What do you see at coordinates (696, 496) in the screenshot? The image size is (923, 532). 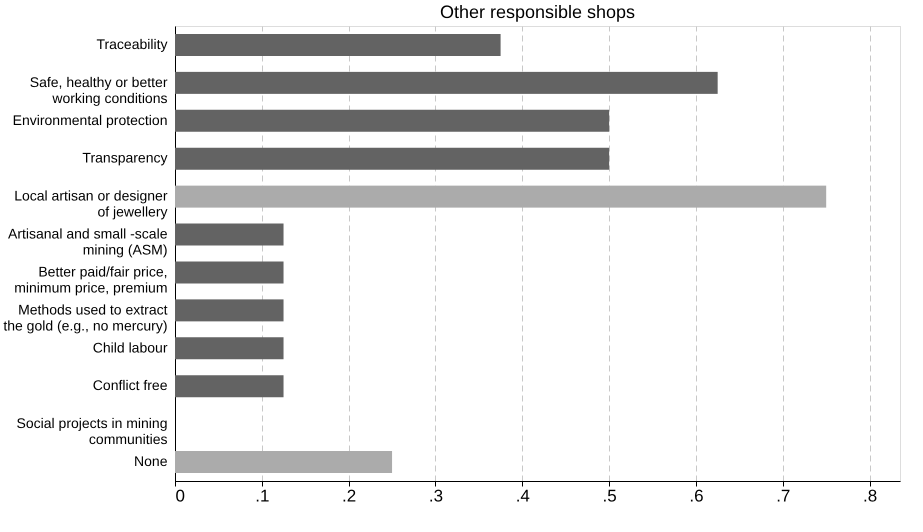 I see `x-tick-label: .6` at bounding box center [696, 496].